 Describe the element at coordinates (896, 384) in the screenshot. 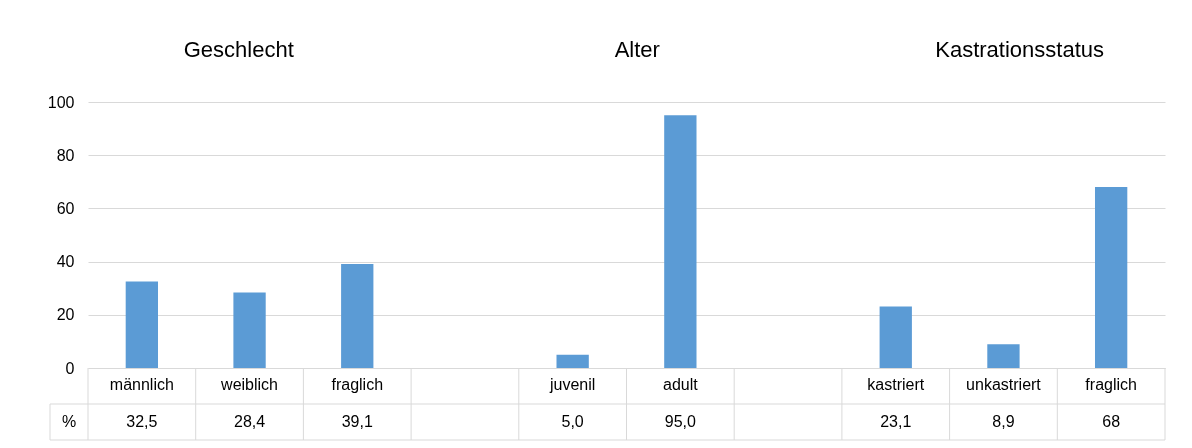

I see `x-tick-label: kastriert` at that location.